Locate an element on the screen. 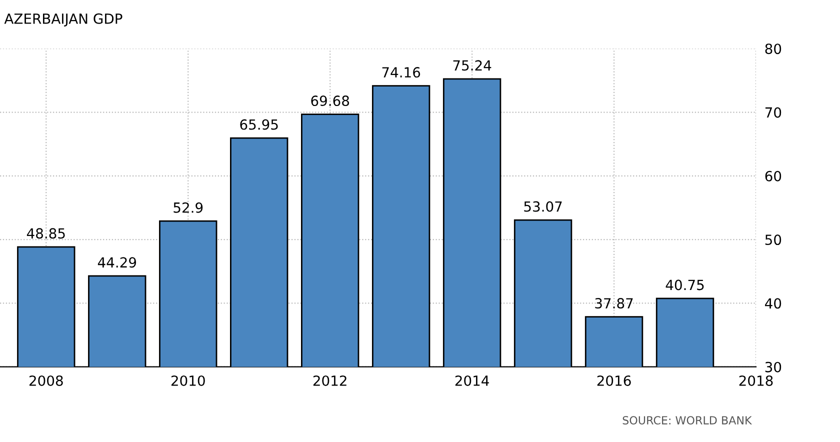 The width and height of the screenshot is (840, 442). x-tick-label: 2012 is located at coordinates (329, 380).